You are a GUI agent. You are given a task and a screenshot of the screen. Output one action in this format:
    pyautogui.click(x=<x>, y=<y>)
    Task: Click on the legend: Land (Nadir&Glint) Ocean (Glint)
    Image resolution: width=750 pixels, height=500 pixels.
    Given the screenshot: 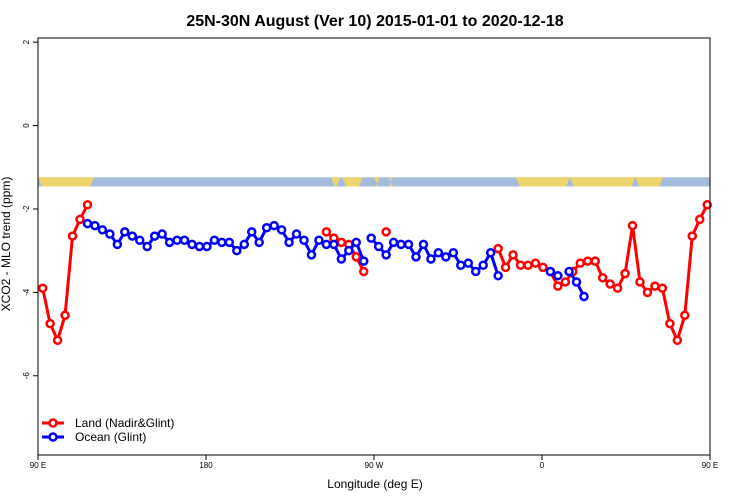 What is the action you would take?
    pyautogui.click(x=108, y=430)
    